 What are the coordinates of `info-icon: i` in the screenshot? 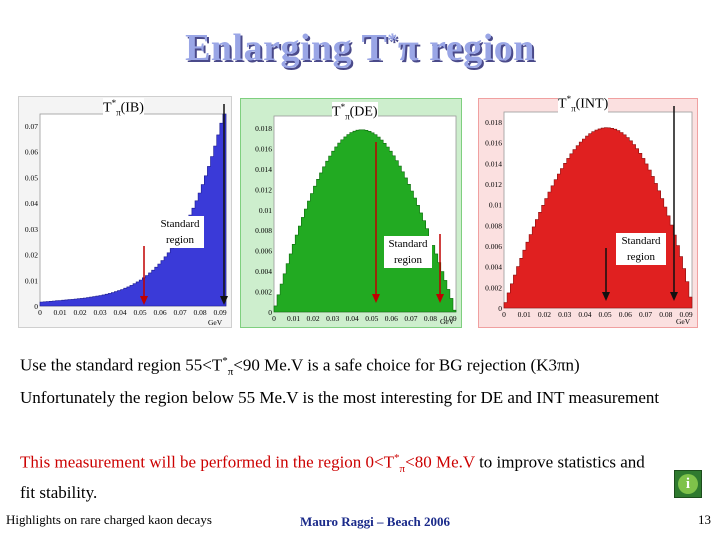 It's located at (688, 484).